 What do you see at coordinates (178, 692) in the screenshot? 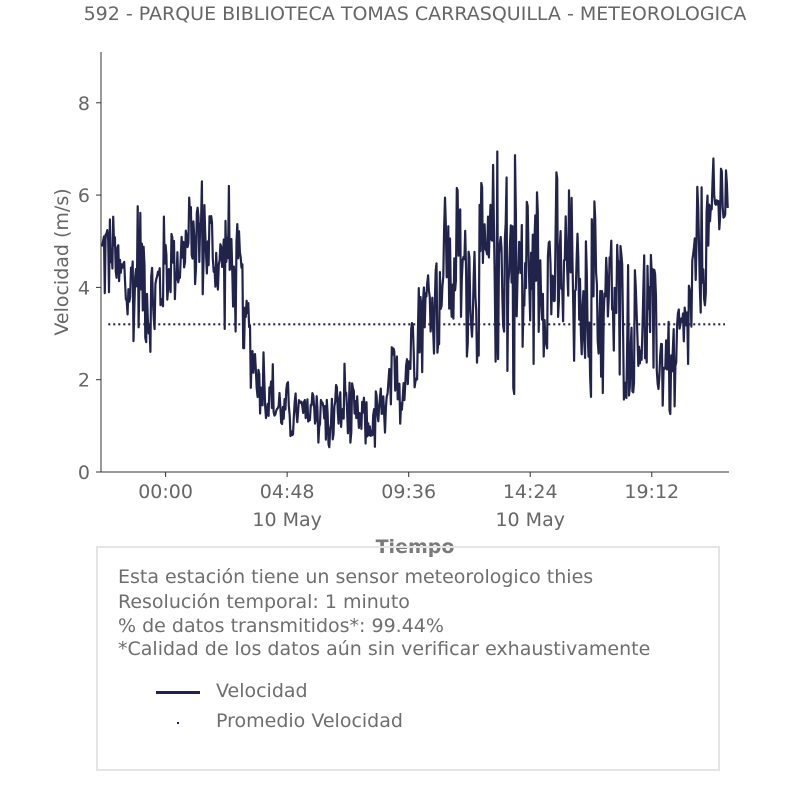
I see `legend-solid-line-icon` at bounding box center [178, 692].